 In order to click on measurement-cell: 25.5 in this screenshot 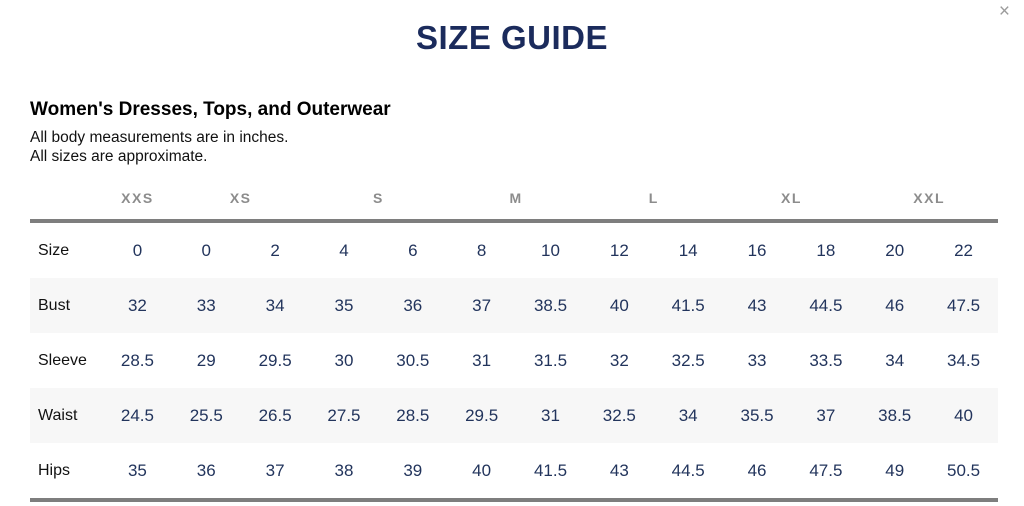, I will do `click(206, 415)`.